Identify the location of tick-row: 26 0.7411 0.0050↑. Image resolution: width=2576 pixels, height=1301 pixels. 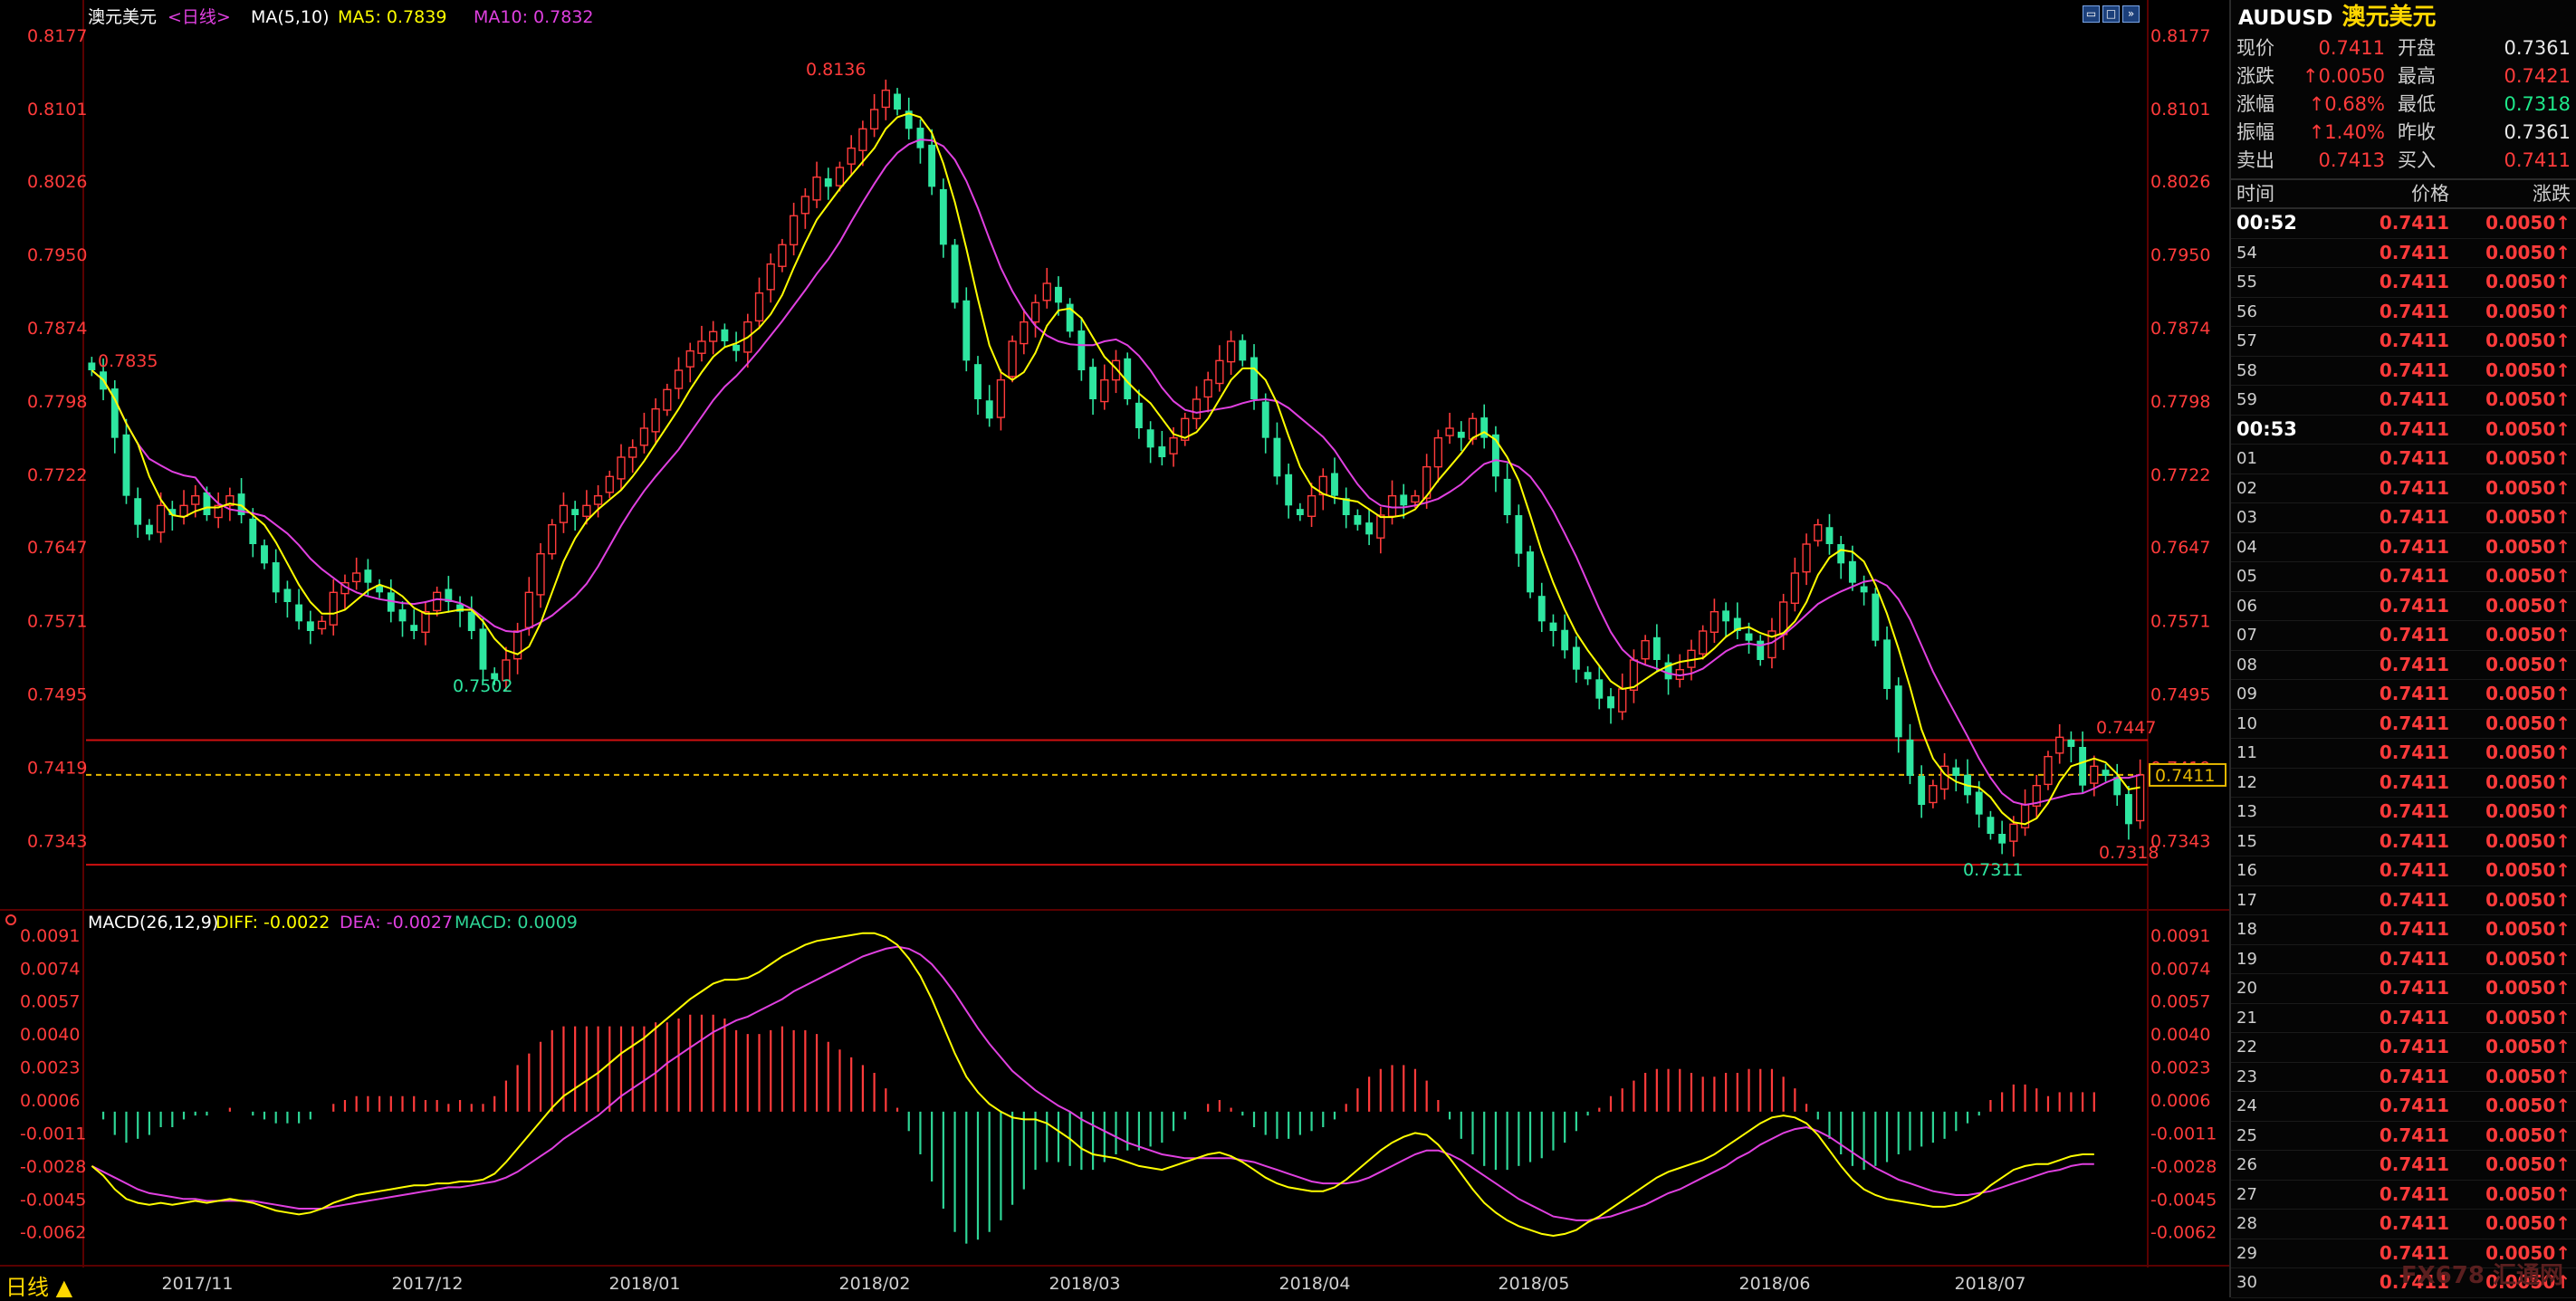
(2403, 1166).